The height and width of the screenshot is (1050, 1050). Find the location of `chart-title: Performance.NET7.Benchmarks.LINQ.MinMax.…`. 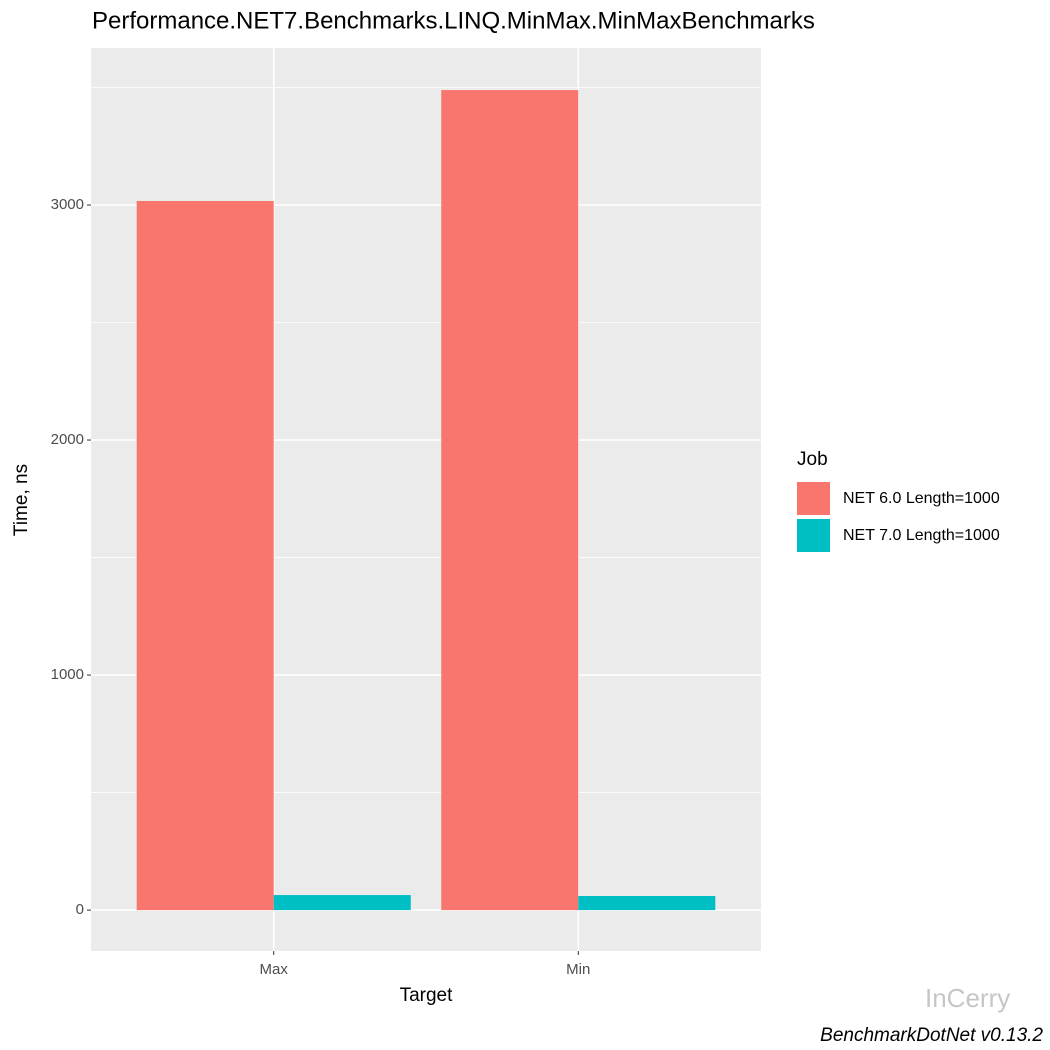

chart-title: Performance.NET7.Benchmarks.LINQ.MinMax.… is located at coordinates (453, 20).